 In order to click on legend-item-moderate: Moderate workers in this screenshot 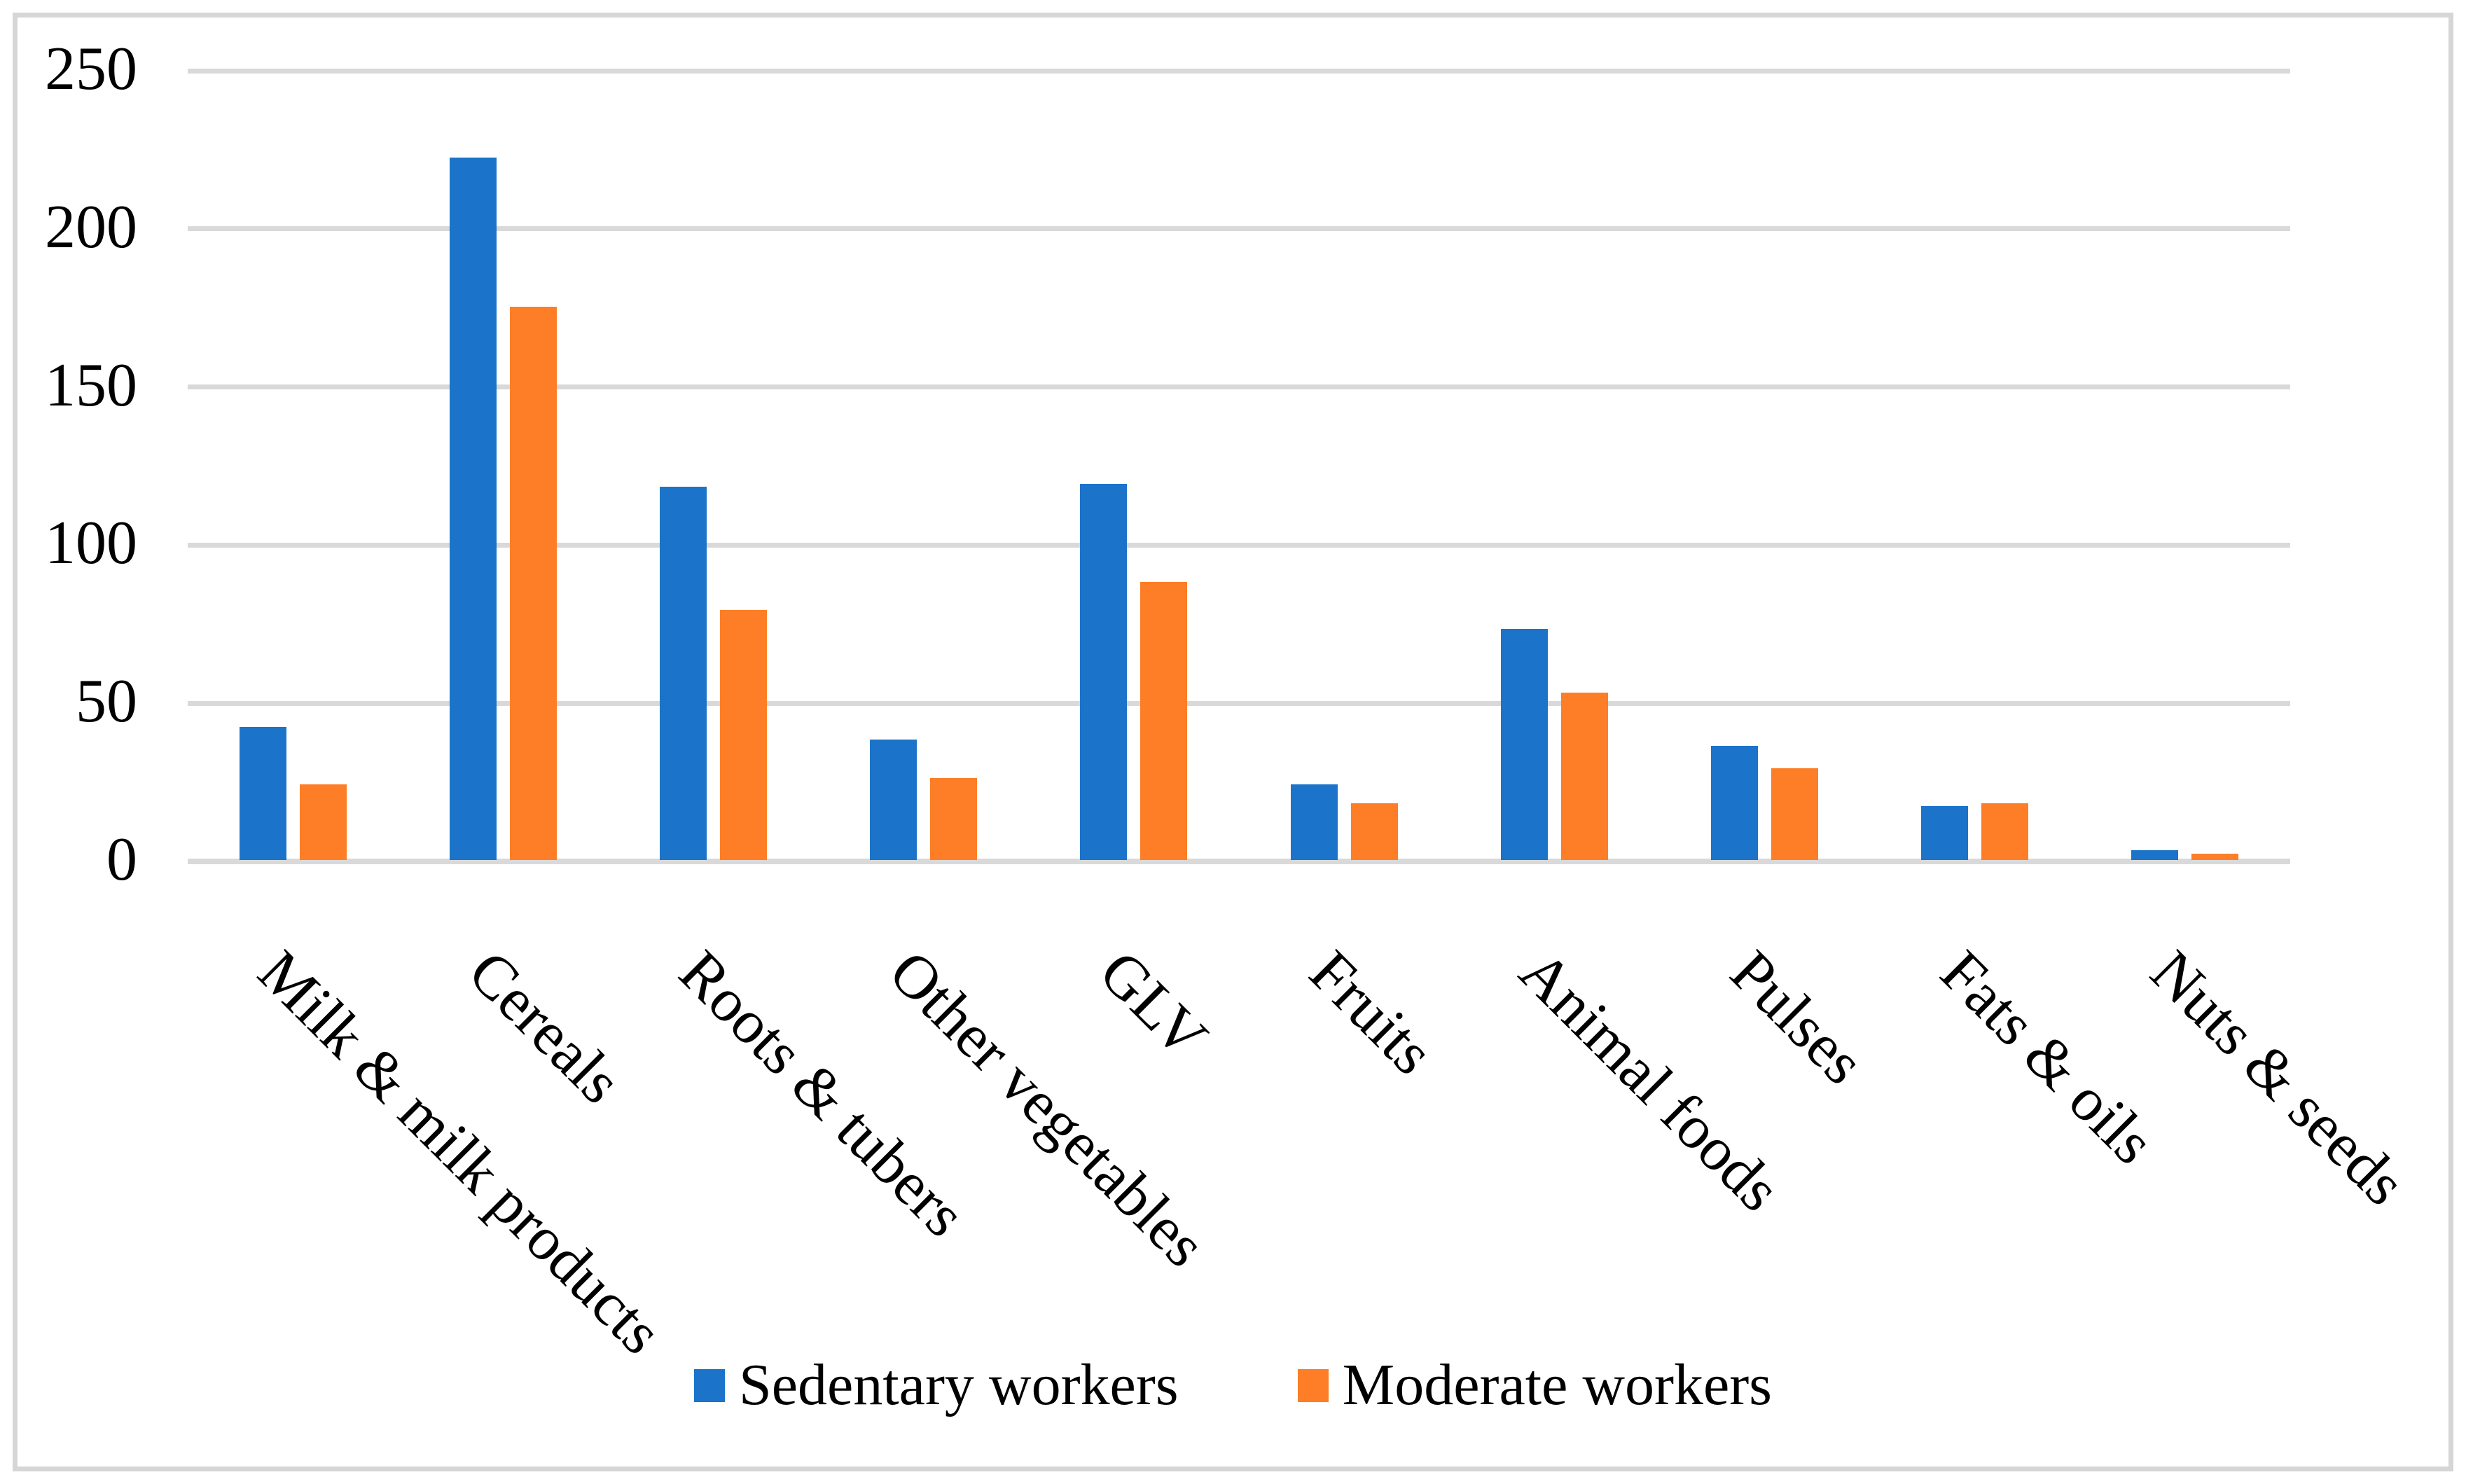, I will do `click(1534, 1384)`.